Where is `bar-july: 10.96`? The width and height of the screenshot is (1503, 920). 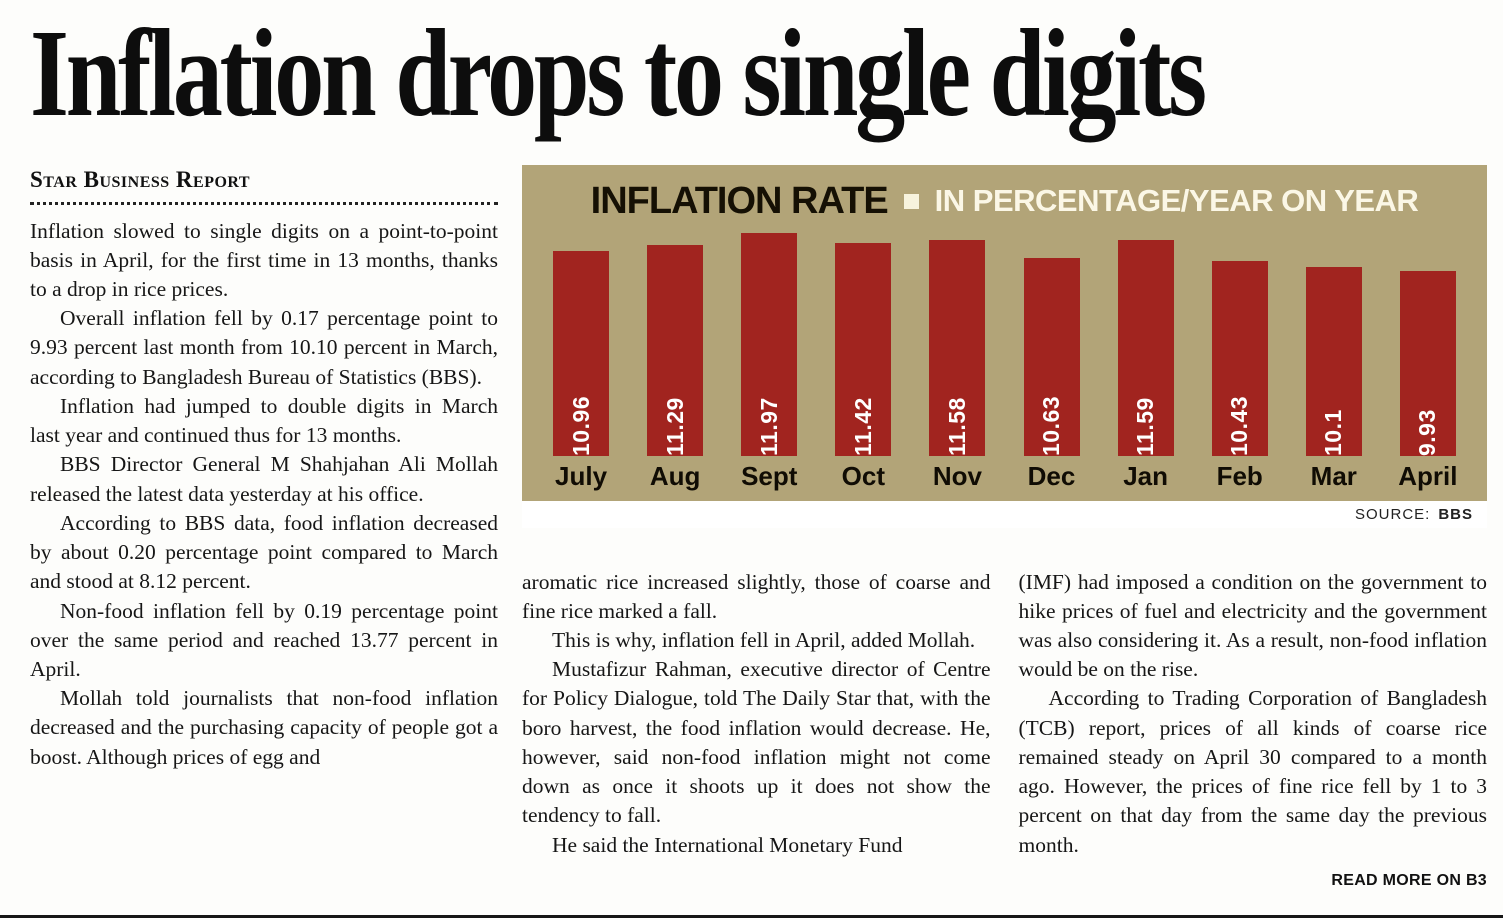
bar-july: 10.96 is located at coordinates (581, 353).